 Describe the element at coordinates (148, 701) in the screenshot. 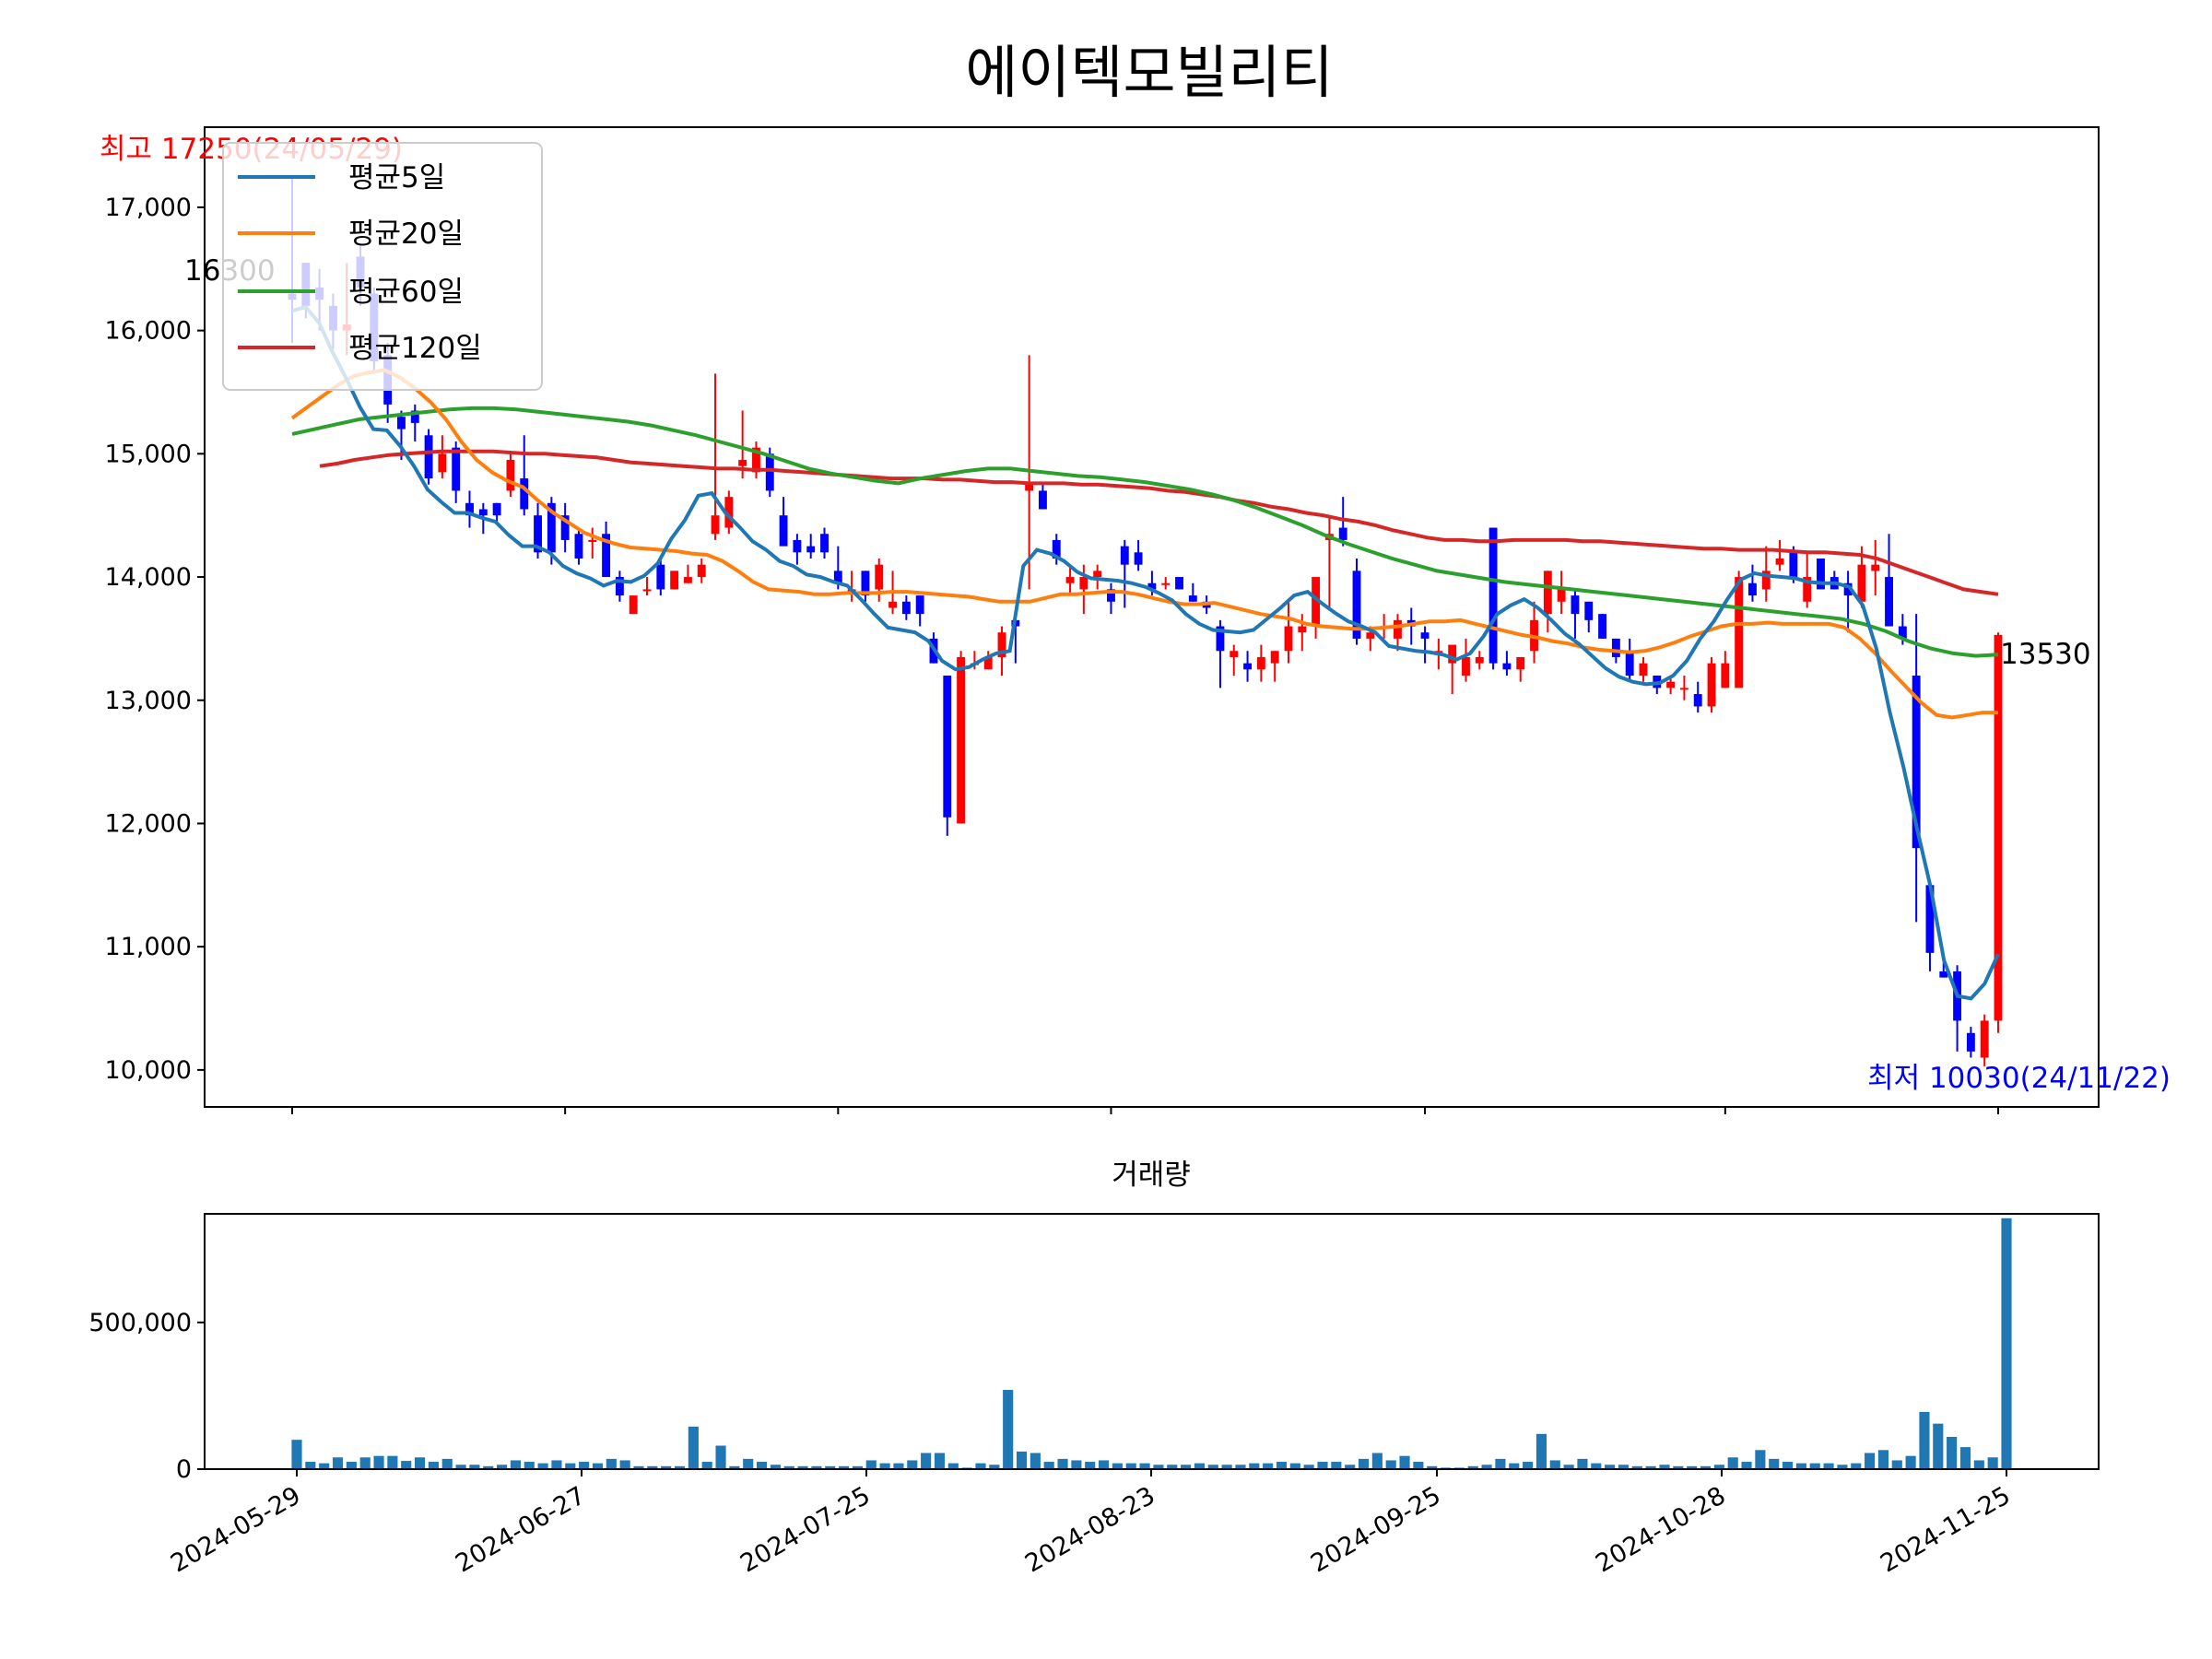

I see `y-tick-label: 13,000` at that location.